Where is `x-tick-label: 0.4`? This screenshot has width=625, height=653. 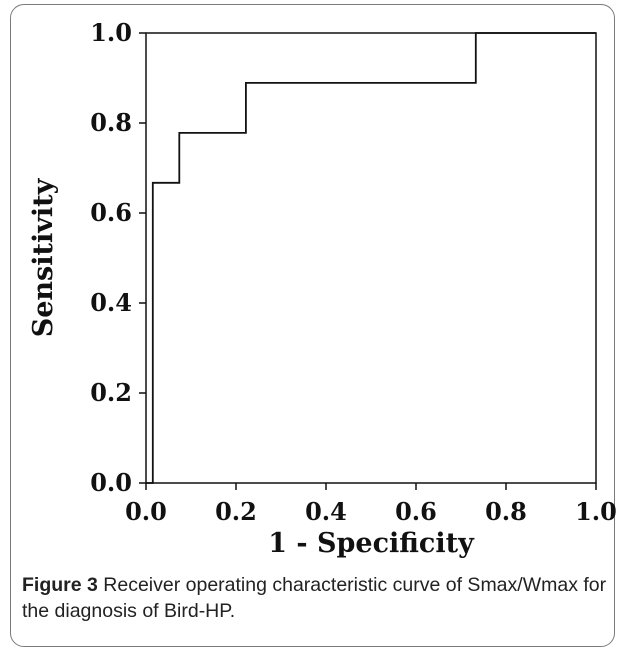 x-tick-label: 0.4 is located at coordinates (326, 511).